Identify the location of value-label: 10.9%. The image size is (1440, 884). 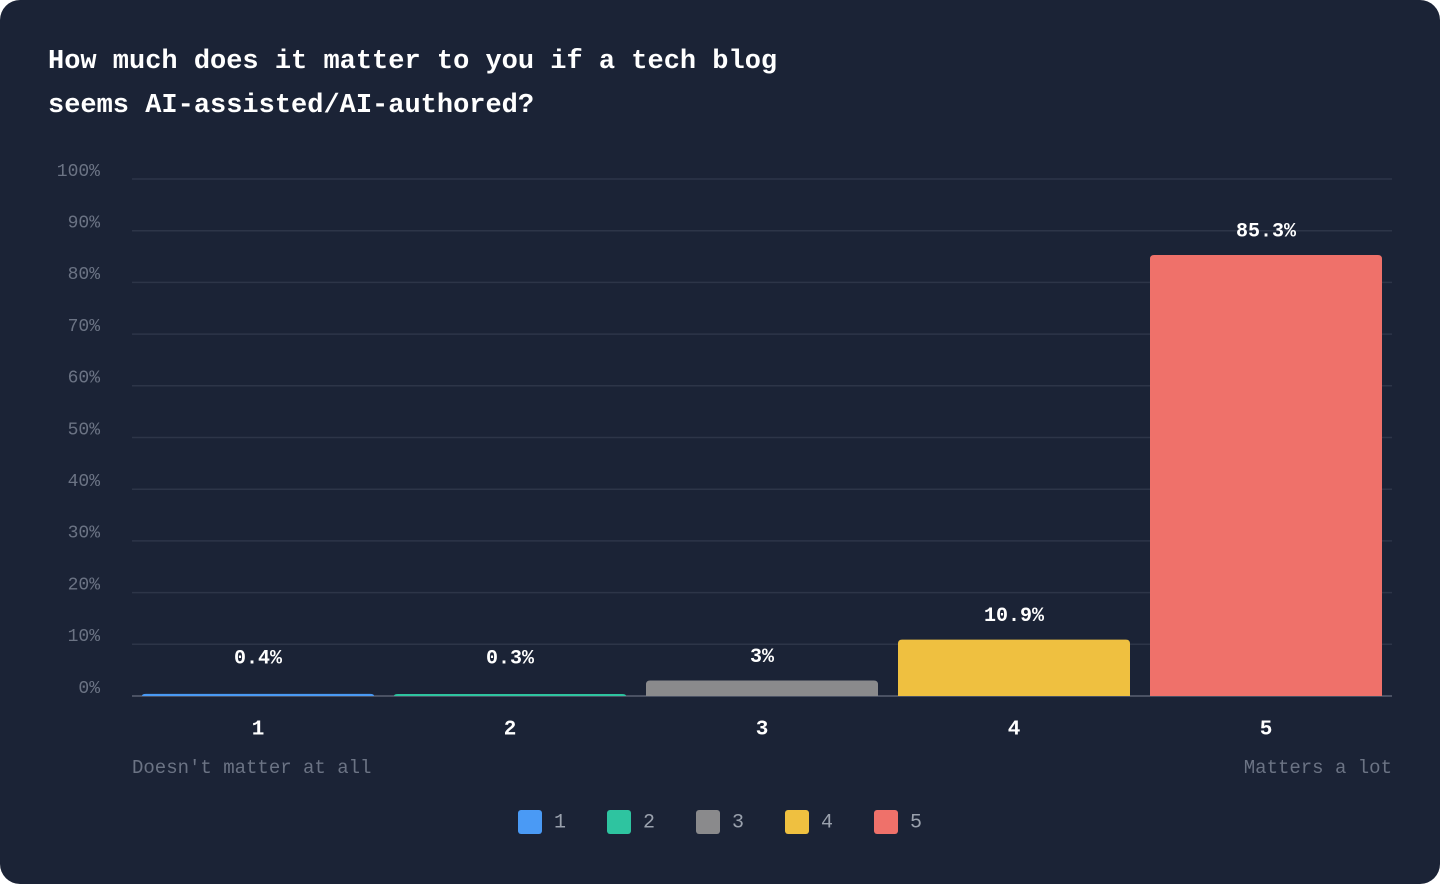
(1014, 616).